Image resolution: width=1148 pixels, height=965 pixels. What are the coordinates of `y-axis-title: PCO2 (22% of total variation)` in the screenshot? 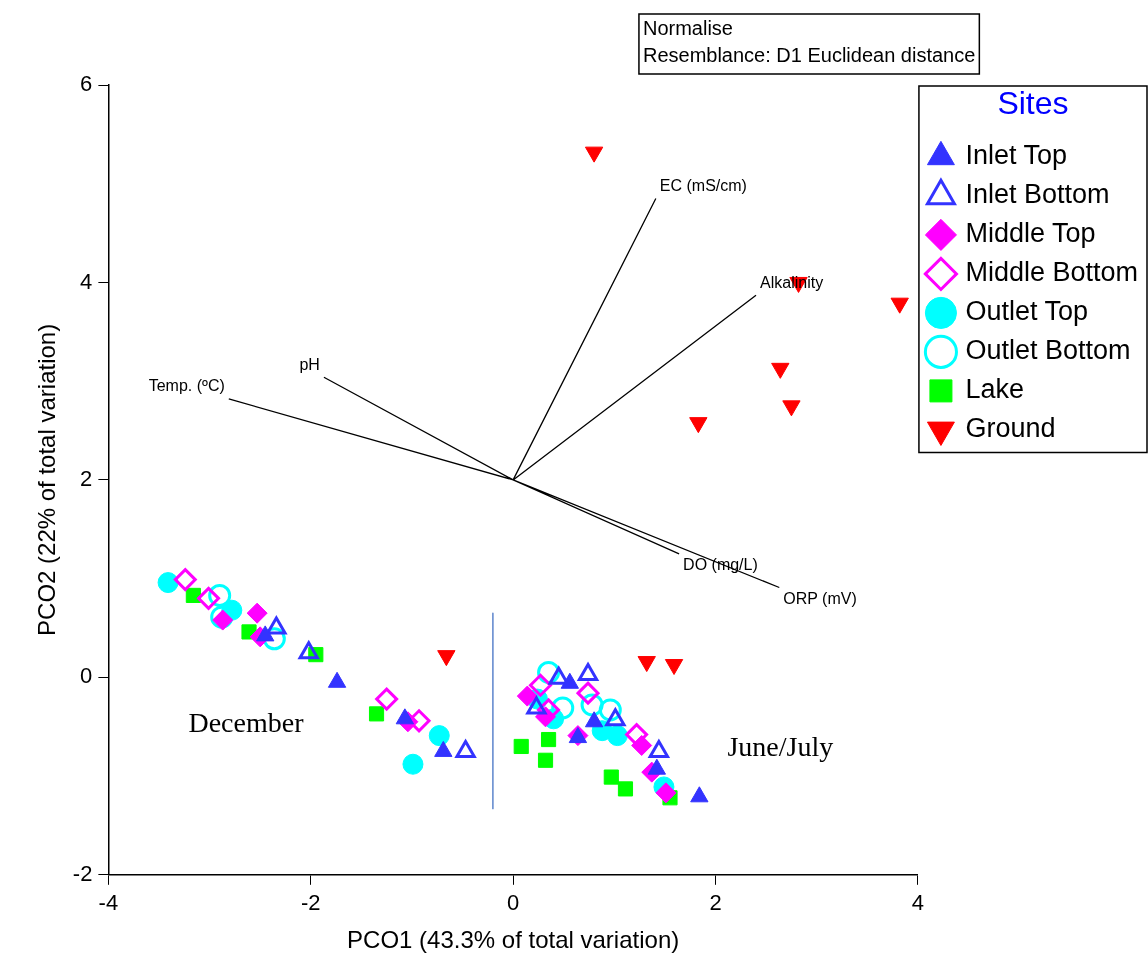 It's located at (47, 479).